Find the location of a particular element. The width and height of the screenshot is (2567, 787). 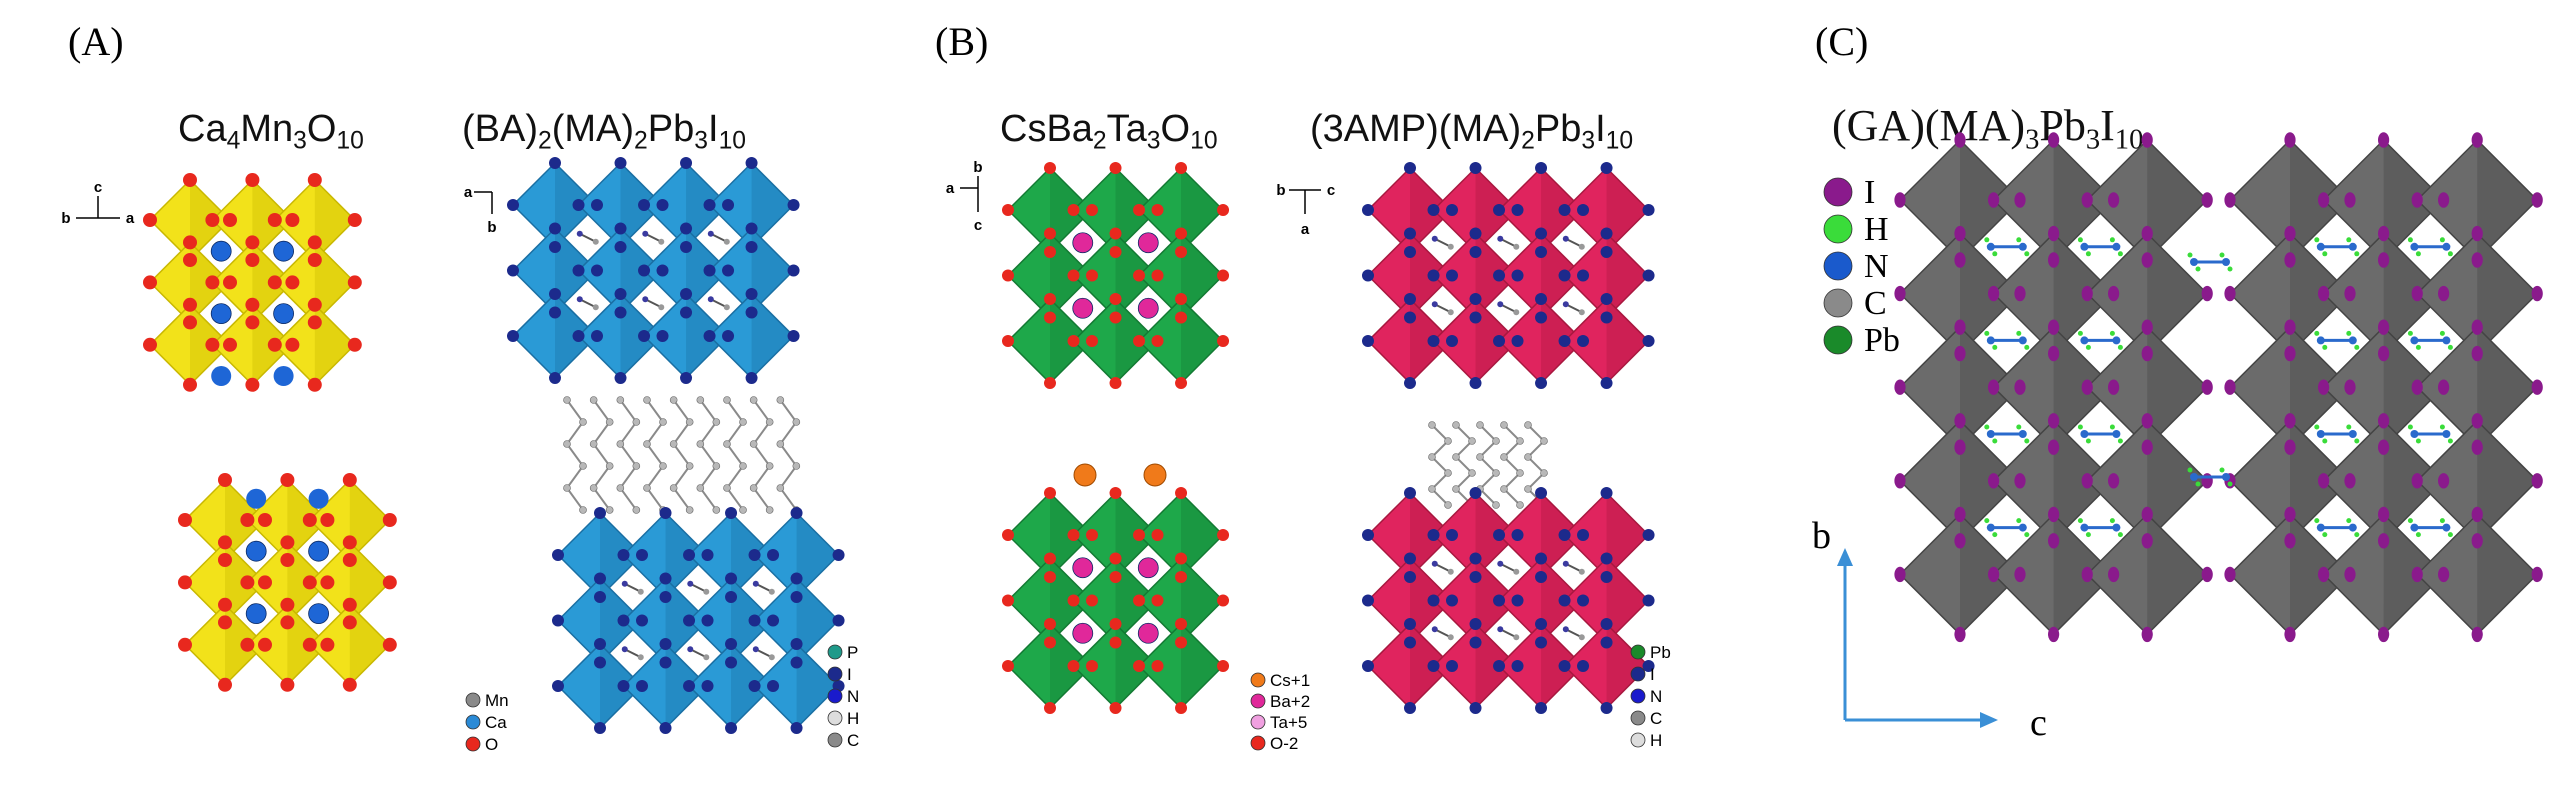

legend-label: Cs+1 is located at coordinates (1290, 680).